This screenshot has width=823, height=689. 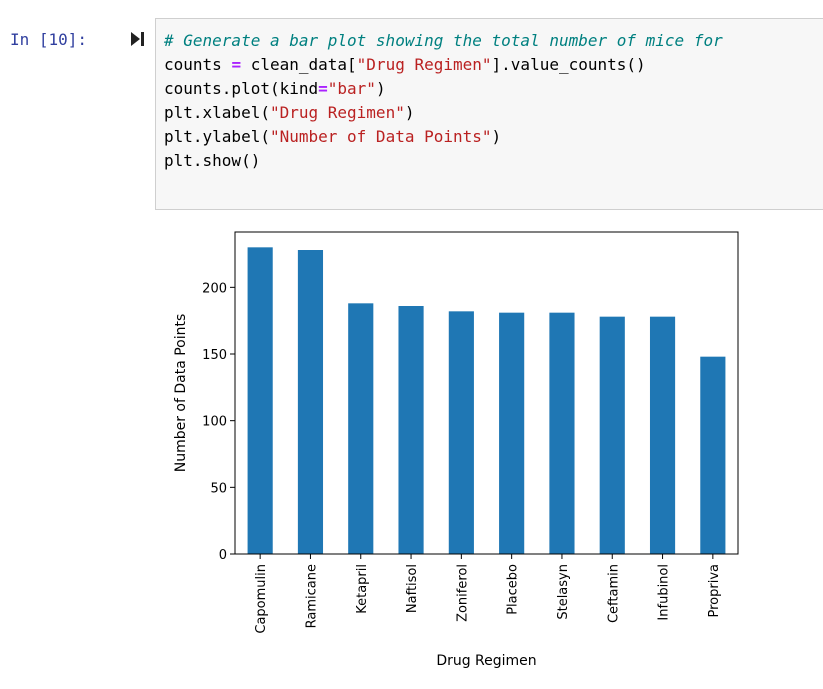 I want to click on code-line: plt.show(), so click(x=443, y=161).